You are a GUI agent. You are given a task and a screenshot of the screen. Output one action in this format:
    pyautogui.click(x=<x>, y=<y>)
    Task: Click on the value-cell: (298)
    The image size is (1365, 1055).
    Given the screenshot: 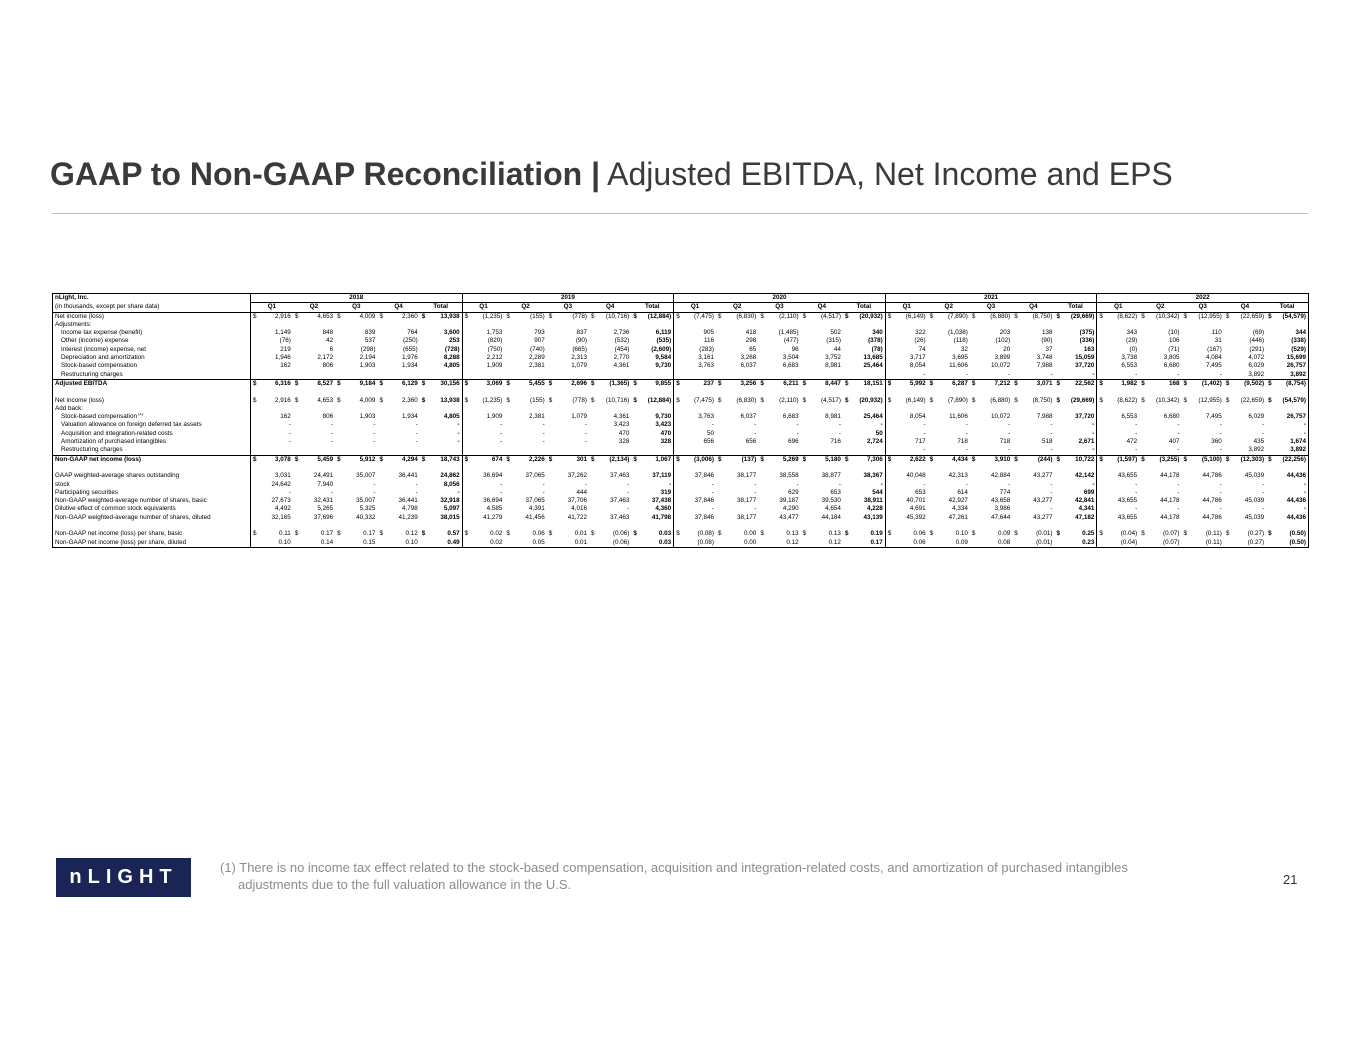 What is the action you would take?
    pyautogui.click(x=356, y=350)
    